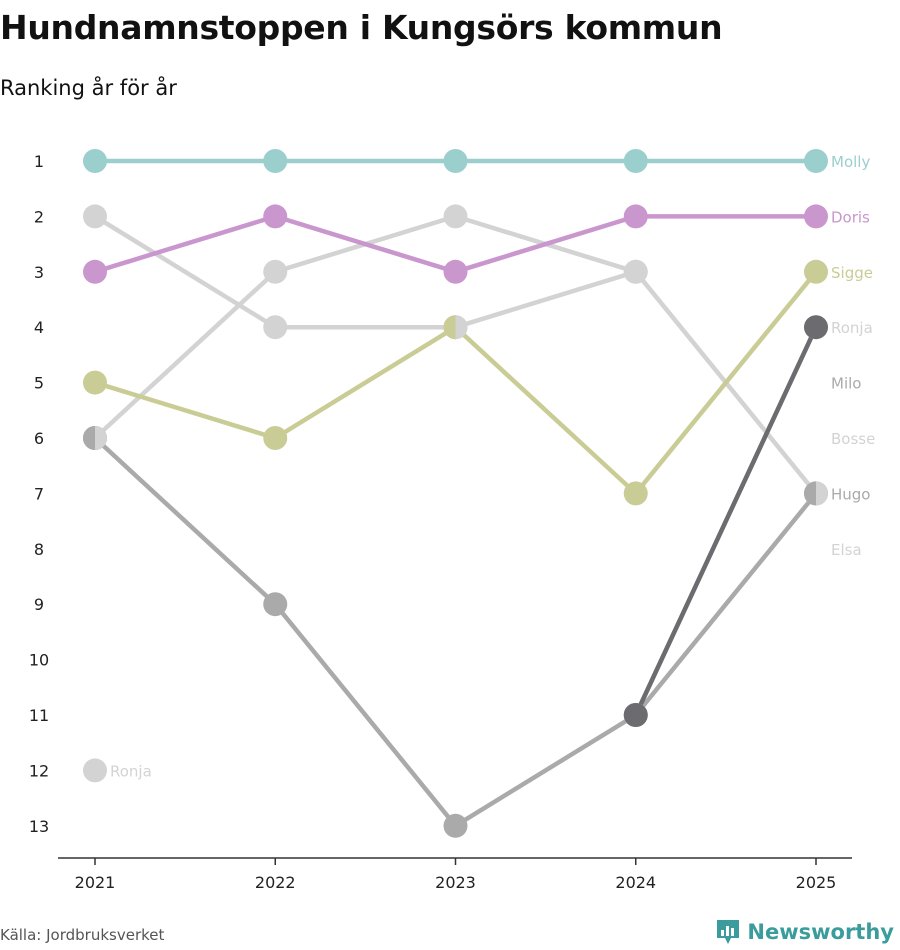  What do you see at coordinates (852, 328) in the screenshot?
I see `end-label-ronja: Ronja` at bounding box center [852, 328].